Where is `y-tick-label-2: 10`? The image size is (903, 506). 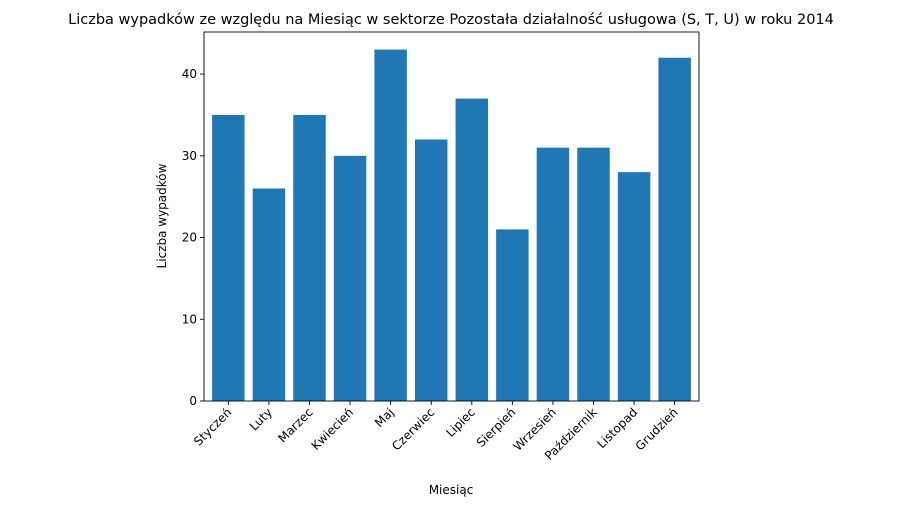 y-tick-label-2: 10 is located at coordinates (189, 319).